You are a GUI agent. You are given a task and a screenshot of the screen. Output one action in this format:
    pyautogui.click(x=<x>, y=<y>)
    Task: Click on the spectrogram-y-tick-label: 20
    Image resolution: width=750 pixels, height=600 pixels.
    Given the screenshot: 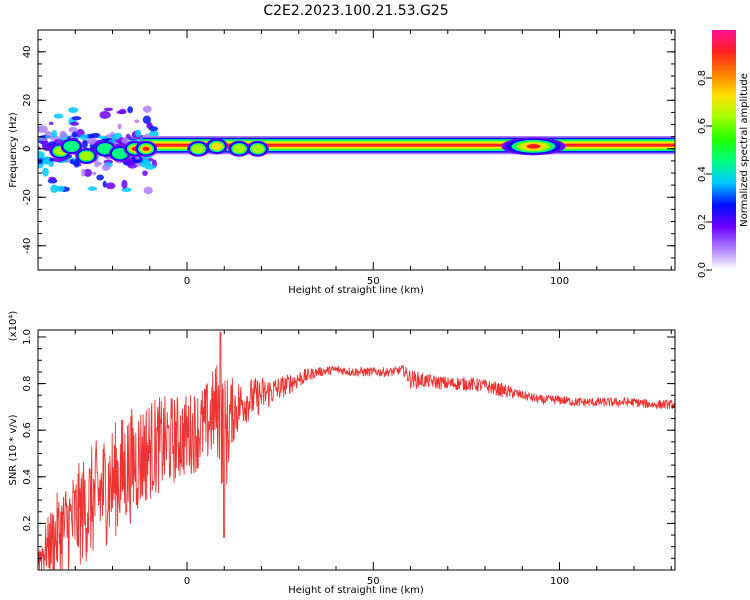 What is the action you would take?
    pyautogui.click(x=27, y=100)
    